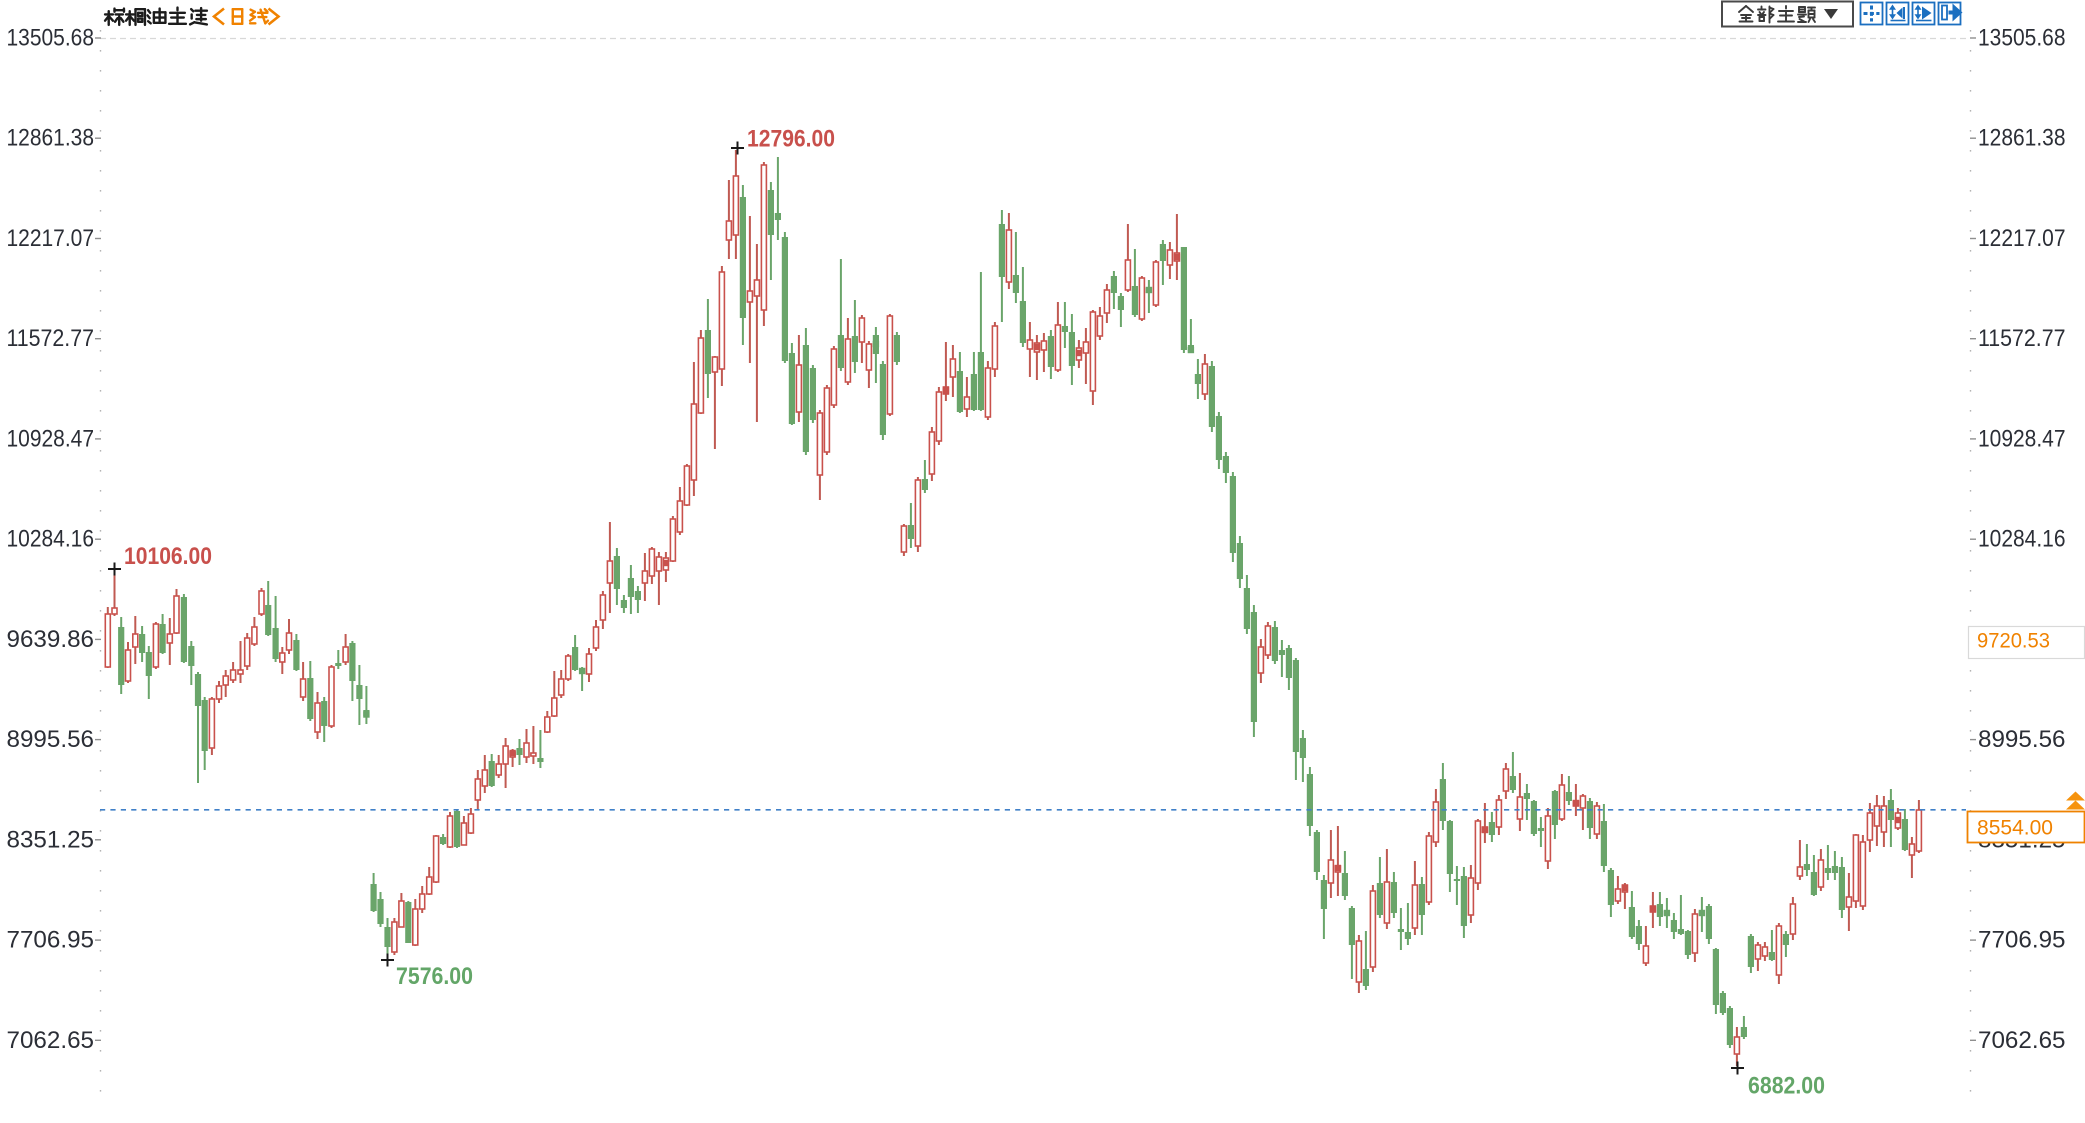 The image size is (2085, 1123). Describe the element at coordinates (2013, 641) in the screenshot. I see `svg-text: 9720.53` at that location.